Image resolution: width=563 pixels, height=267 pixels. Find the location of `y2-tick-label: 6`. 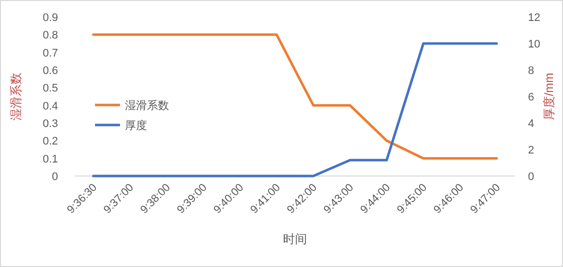

y2-tick-label: 6 is located at coordinates (531, 98).